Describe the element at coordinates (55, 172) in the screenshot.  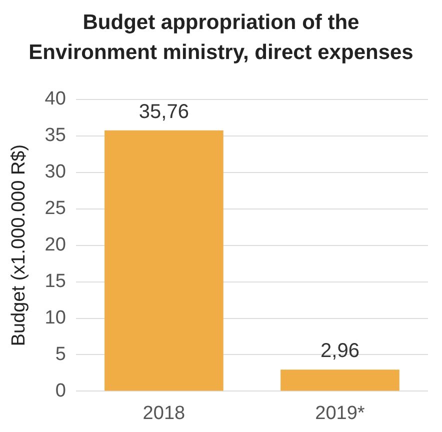
I see `y-tick-label: 30` at that location.